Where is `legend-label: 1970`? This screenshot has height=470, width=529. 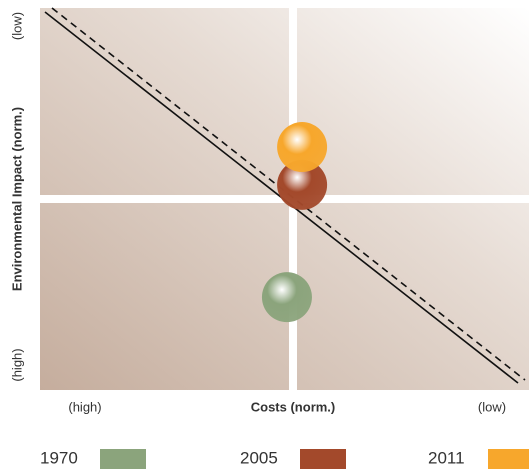
legend-label: 1970 is located at coordinates (59, 457).